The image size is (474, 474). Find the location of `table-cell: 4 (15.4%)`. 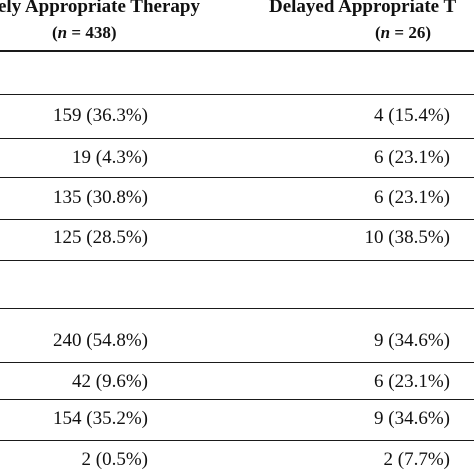

table-cell: 4 (15.4%) is located at coordinates (412, 115).